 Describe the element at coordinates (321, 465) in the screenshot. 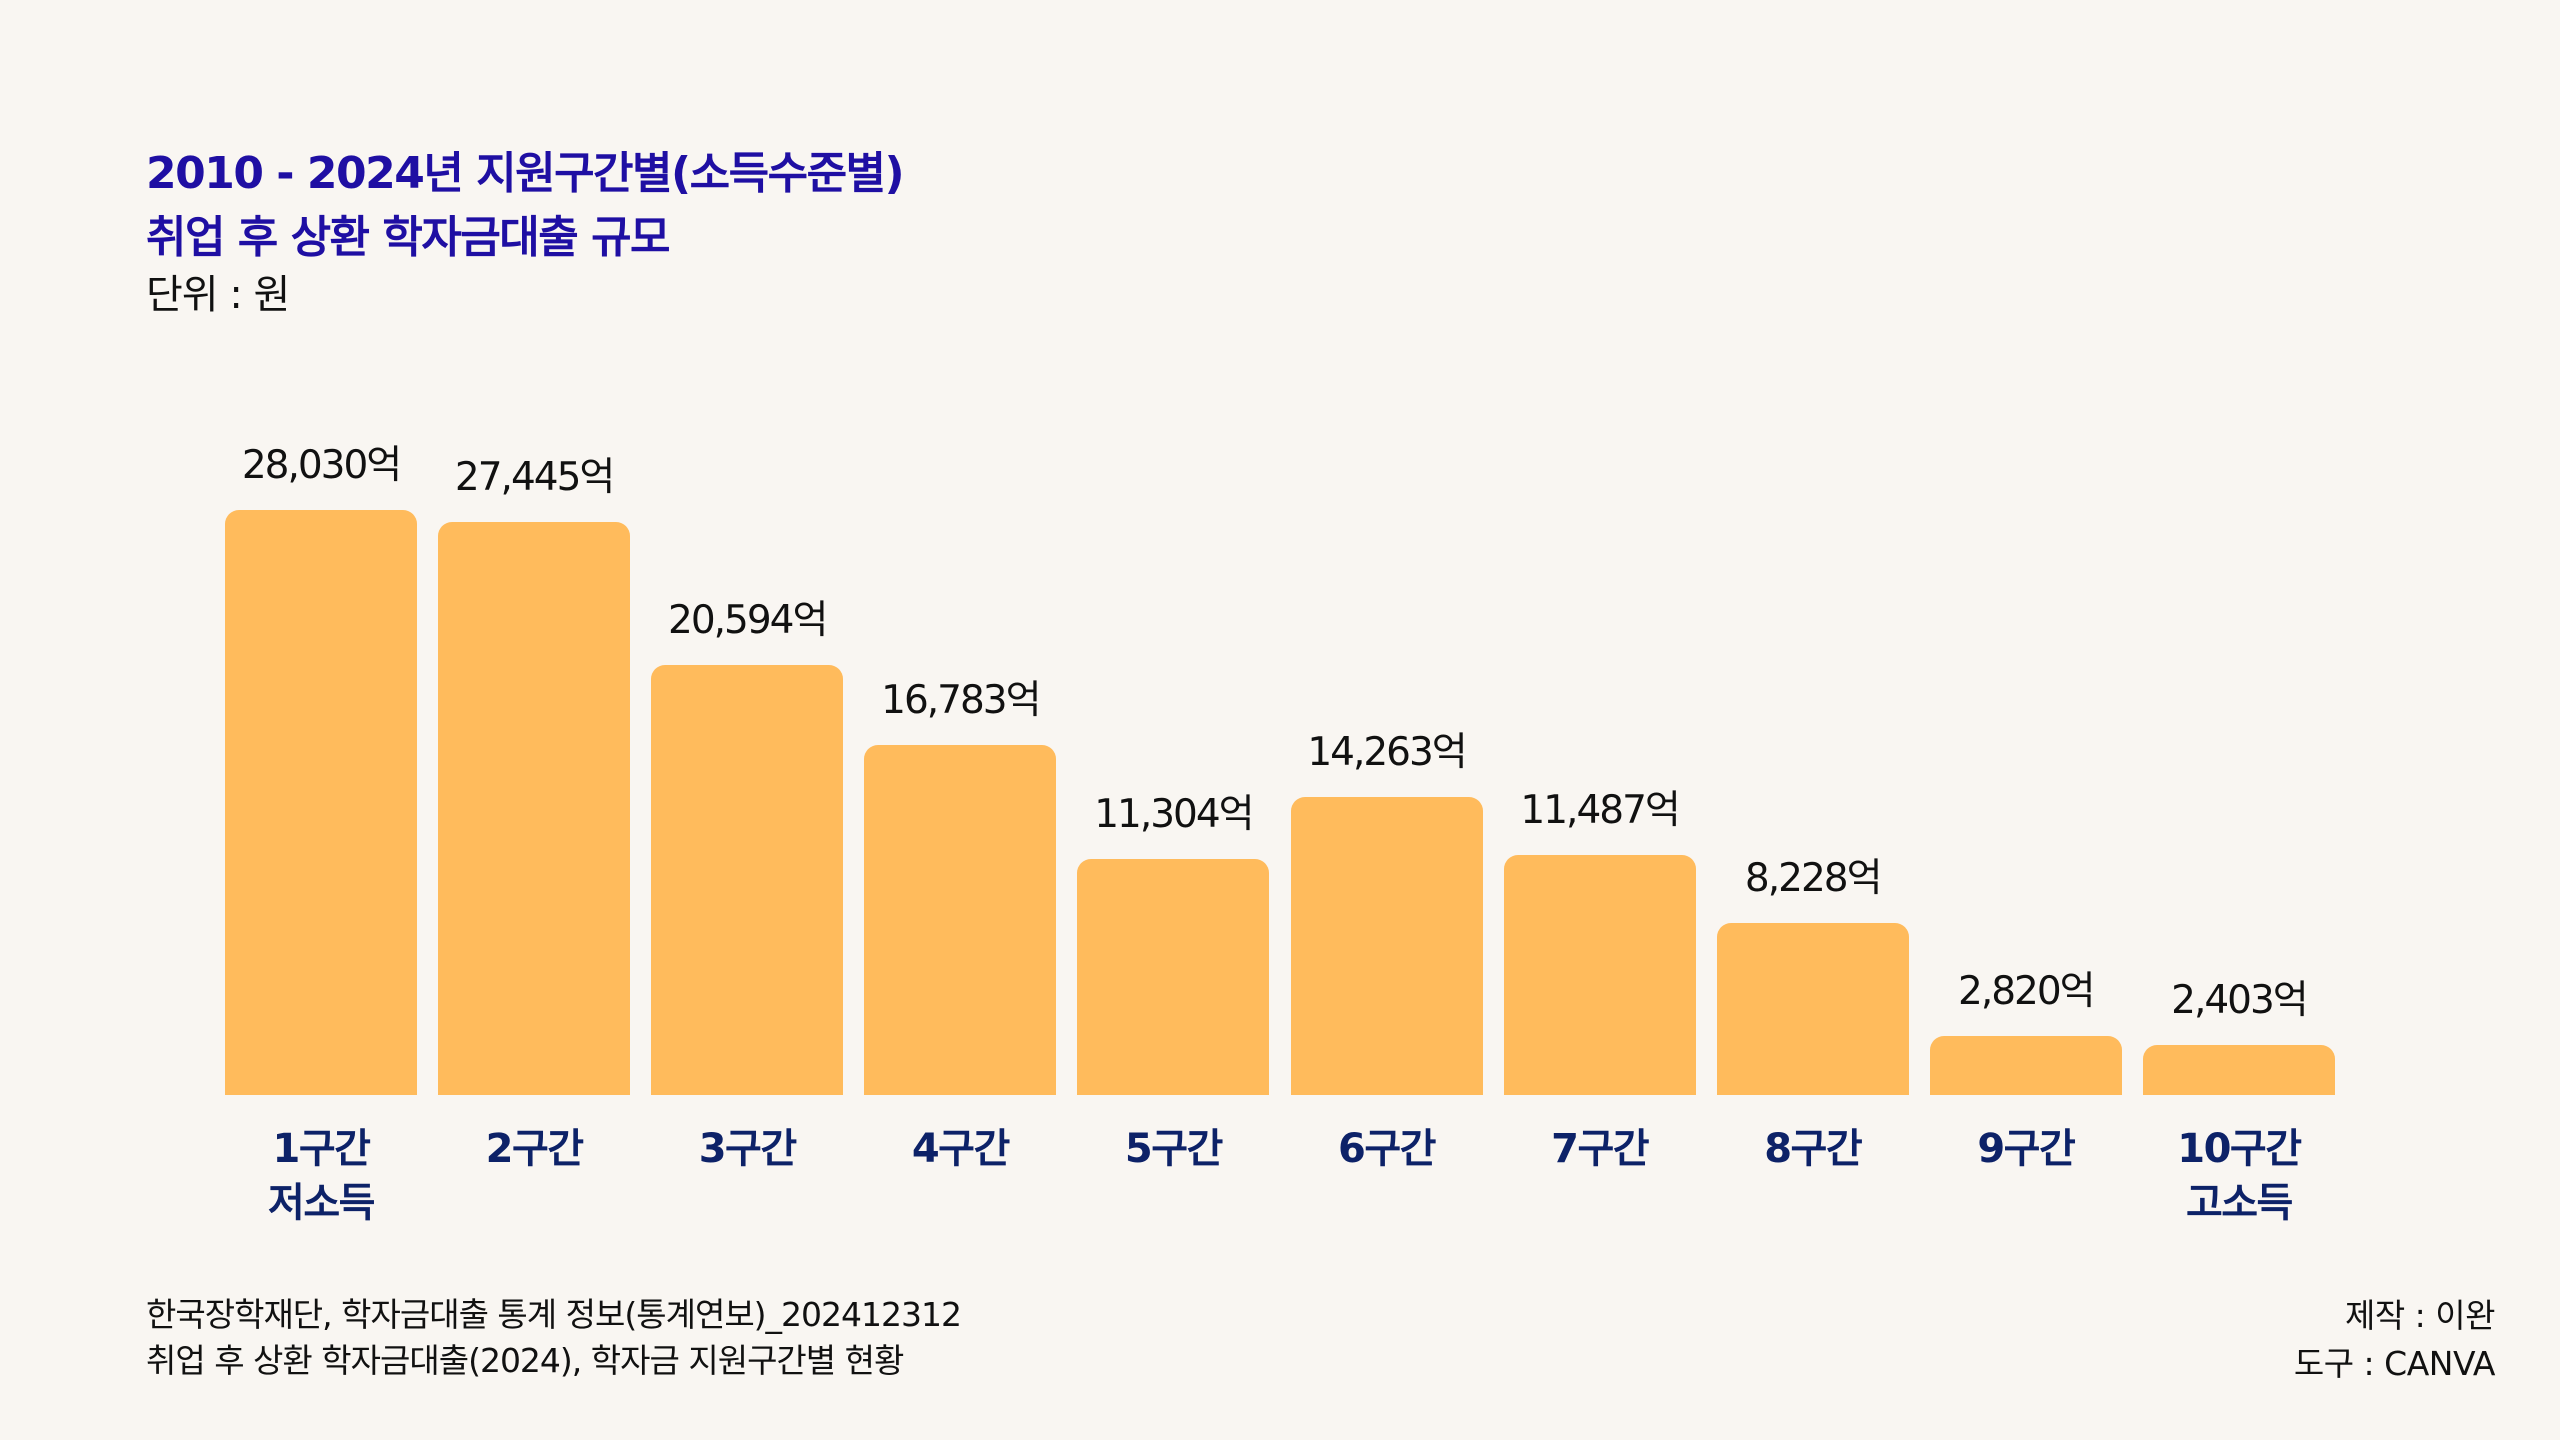

I see `value-label-1: 28,030억` at that location.